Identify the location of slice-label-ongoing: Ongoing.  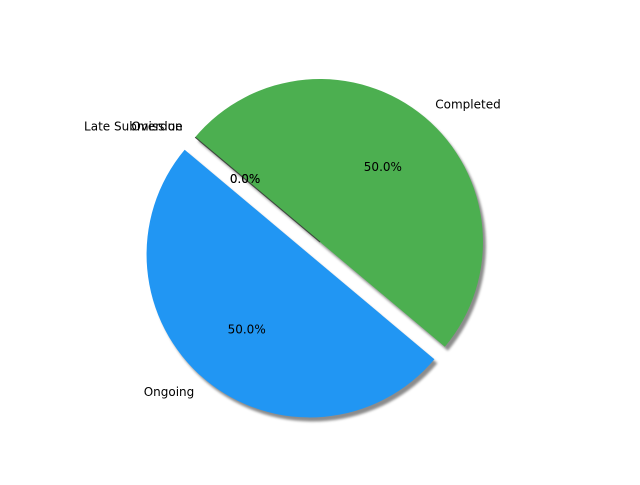
(169, 392).